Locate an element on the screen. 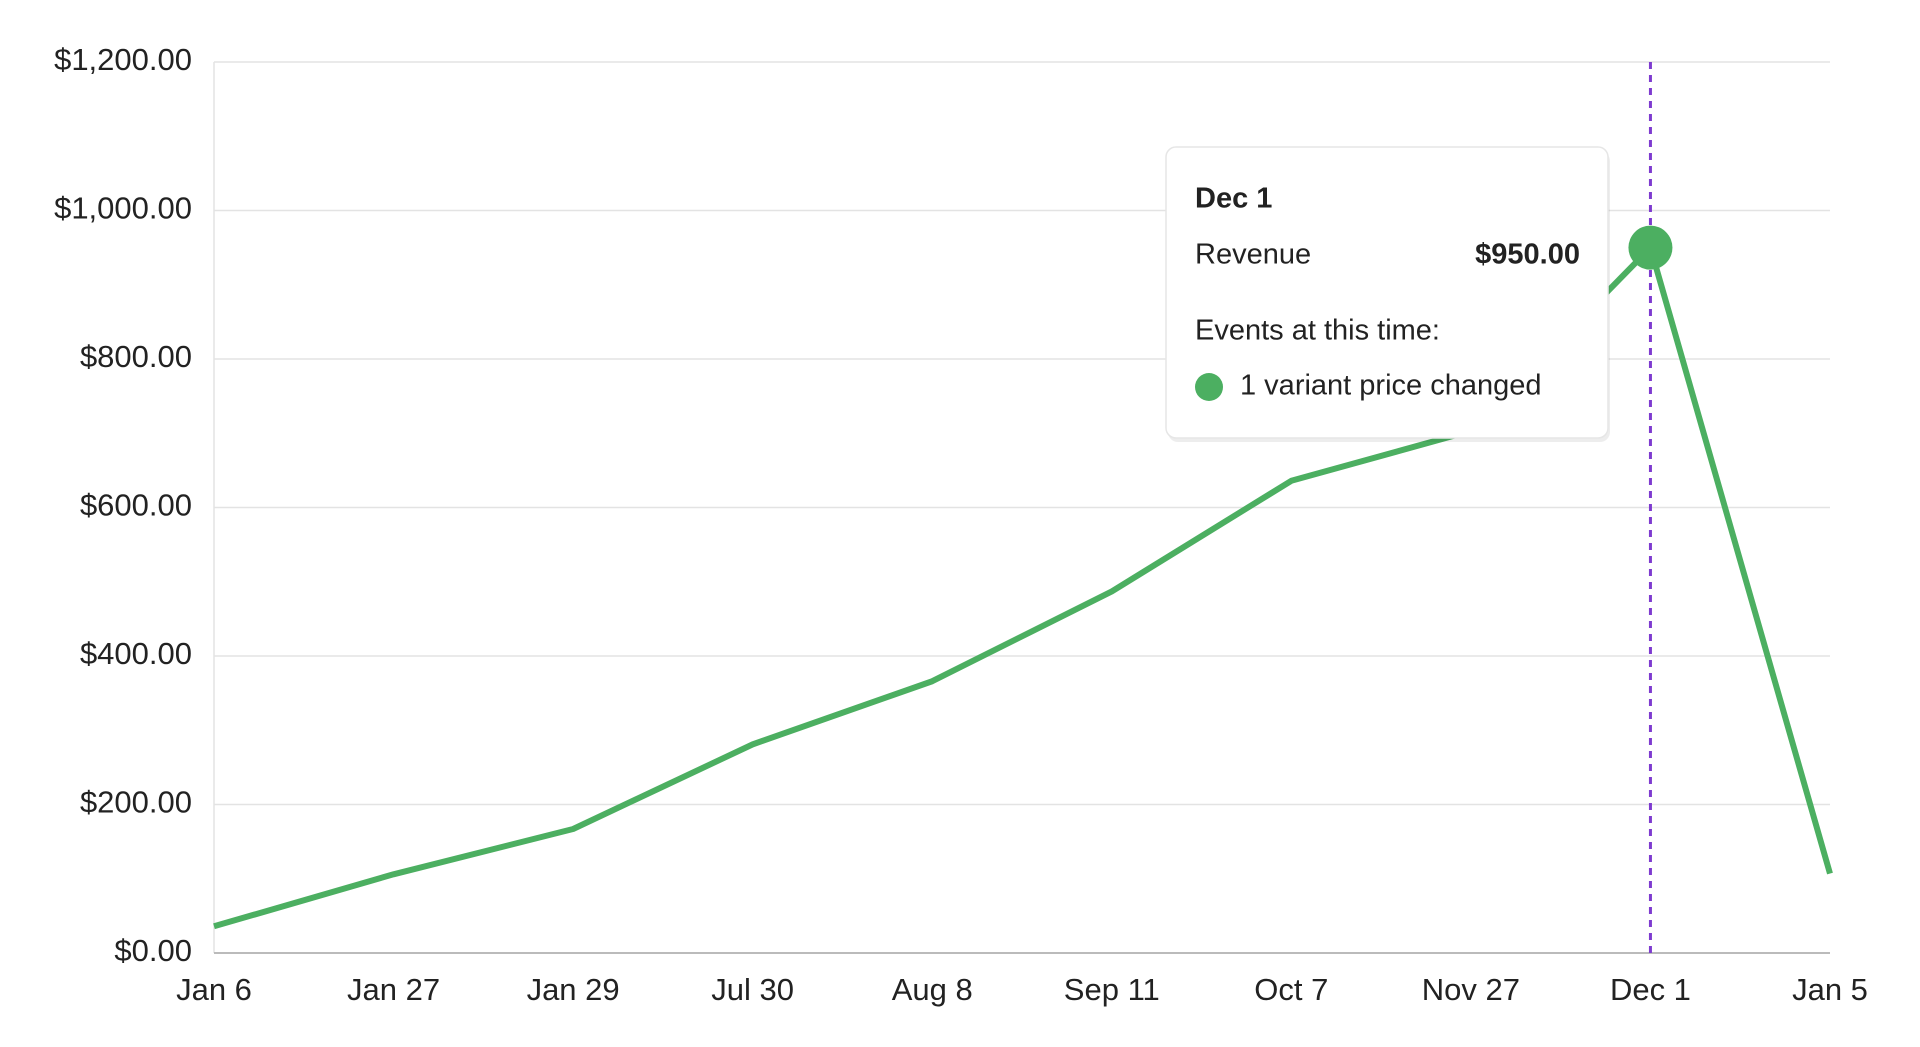  x-tick-label: Jul 30 is located at coordinates (752, 989).